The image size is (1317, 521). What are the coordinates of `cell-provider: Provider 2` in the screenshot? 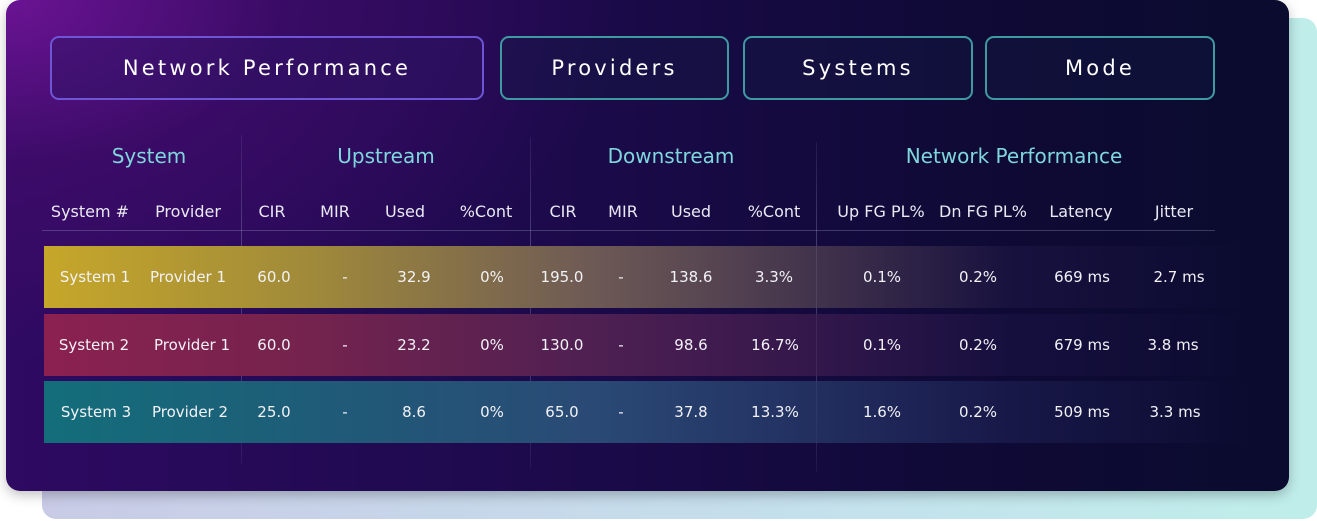 It's located at (190, 412).